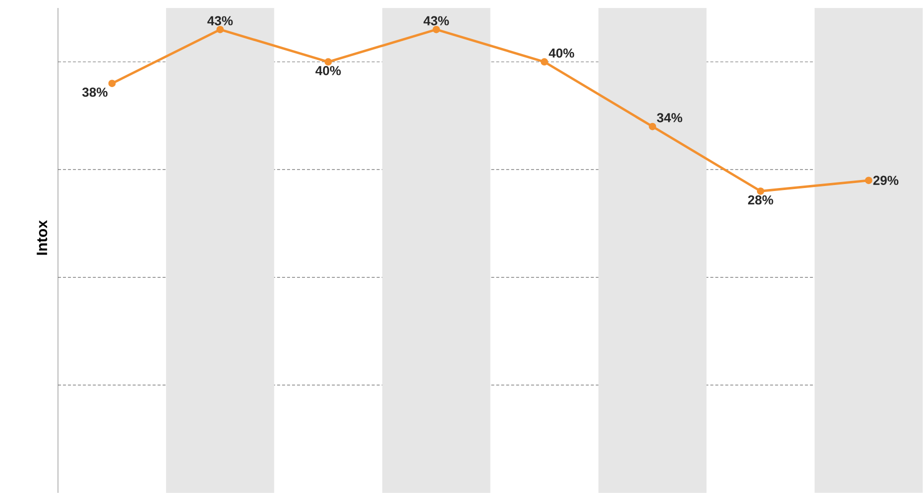  I want to click on data-label: 34%, so click(669, 117).